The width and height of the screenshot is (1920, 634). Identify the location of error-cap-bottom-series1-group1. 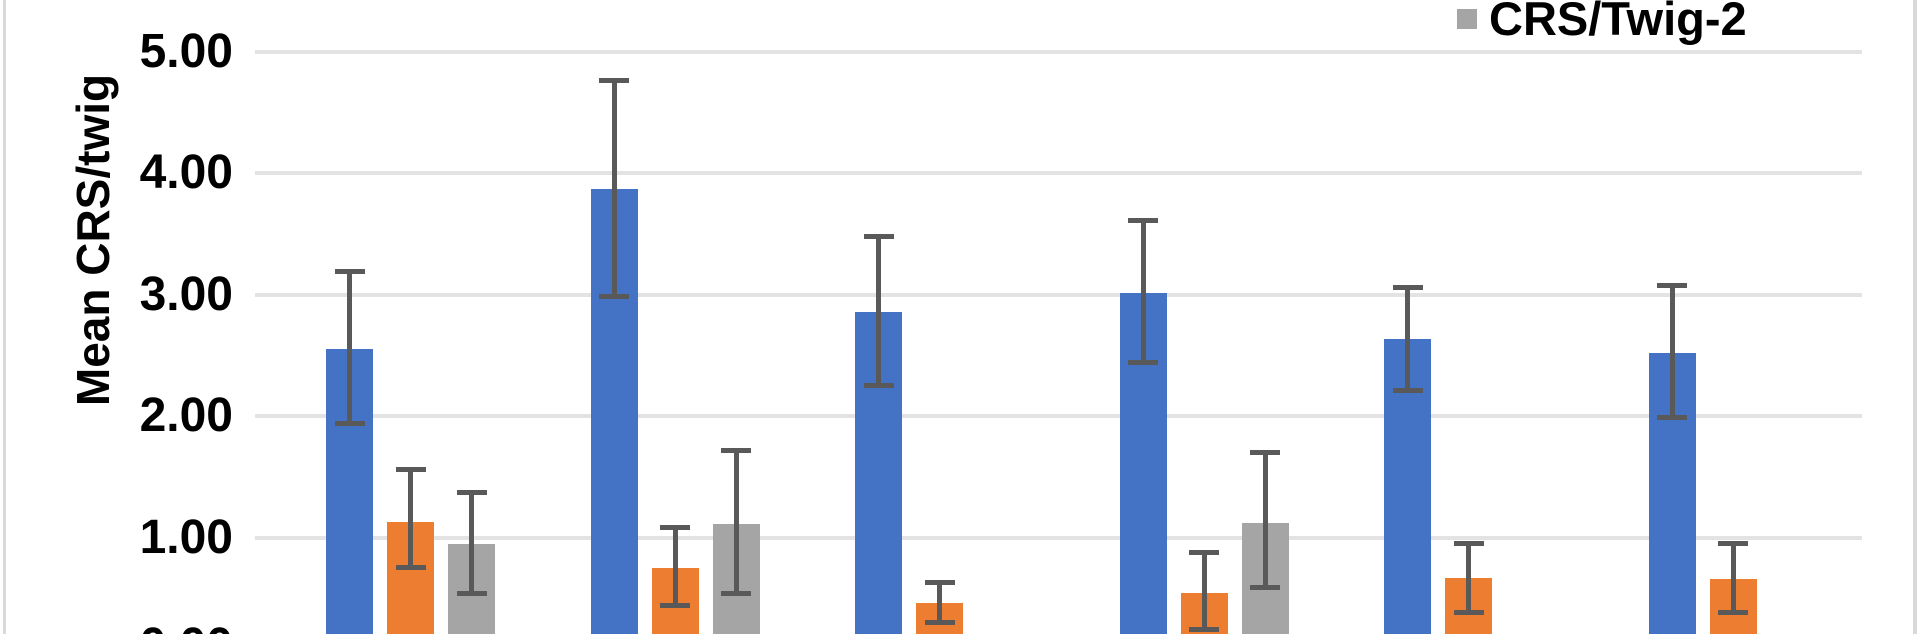
(349, 423).